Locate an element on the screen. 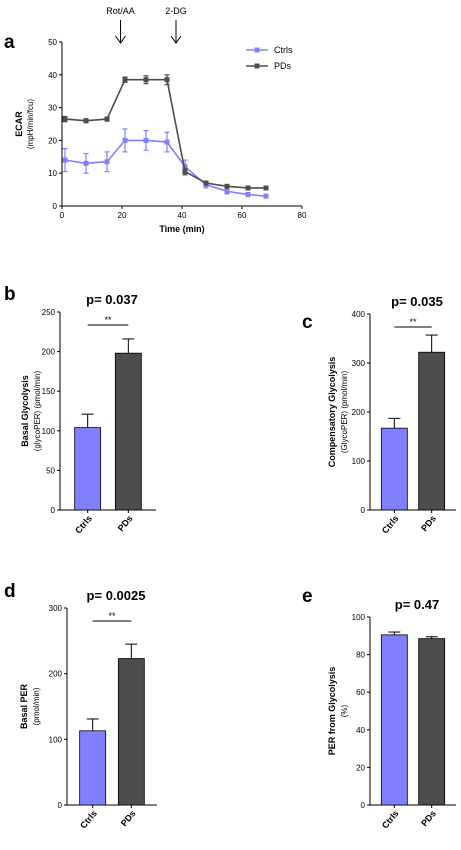 The height and width of the screenshot is (850, 461). legend-marker-pds is located at coordinates (257, 66).